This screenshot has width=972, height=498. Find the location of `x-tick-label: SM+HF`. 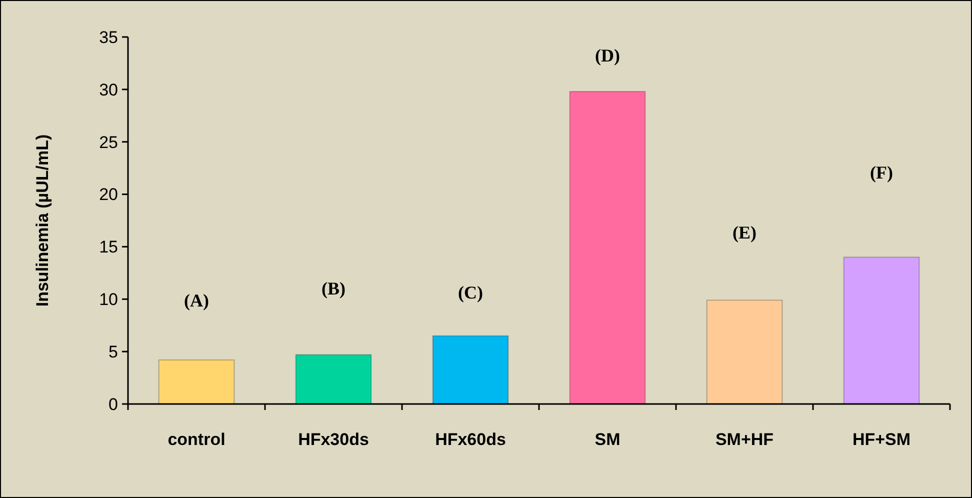

x-tick-label: SM+HF is located at coordinates (744, 439).